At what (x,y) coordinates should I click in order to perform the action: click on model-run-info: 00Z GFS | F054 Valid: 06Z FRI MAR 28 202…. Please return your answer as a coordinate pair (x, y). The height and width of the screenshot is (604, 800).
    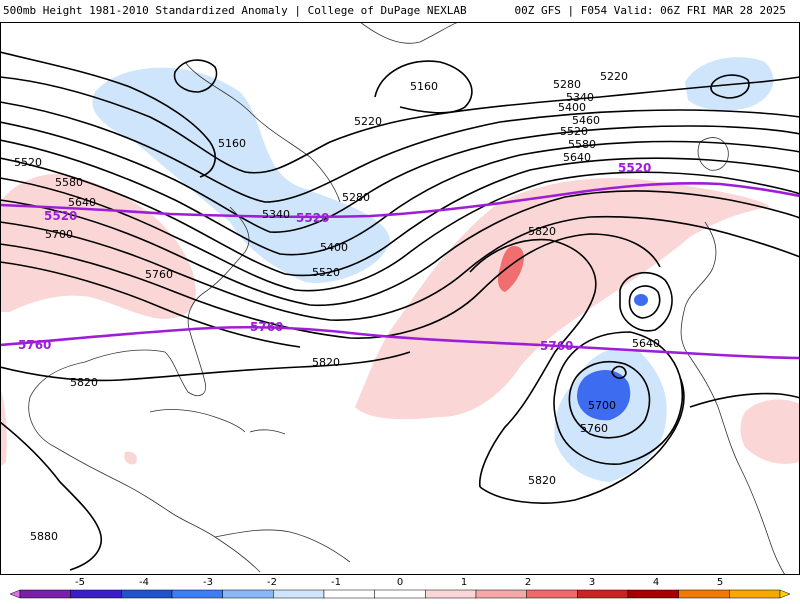
    Looking at the image, I should click on (650, 10).